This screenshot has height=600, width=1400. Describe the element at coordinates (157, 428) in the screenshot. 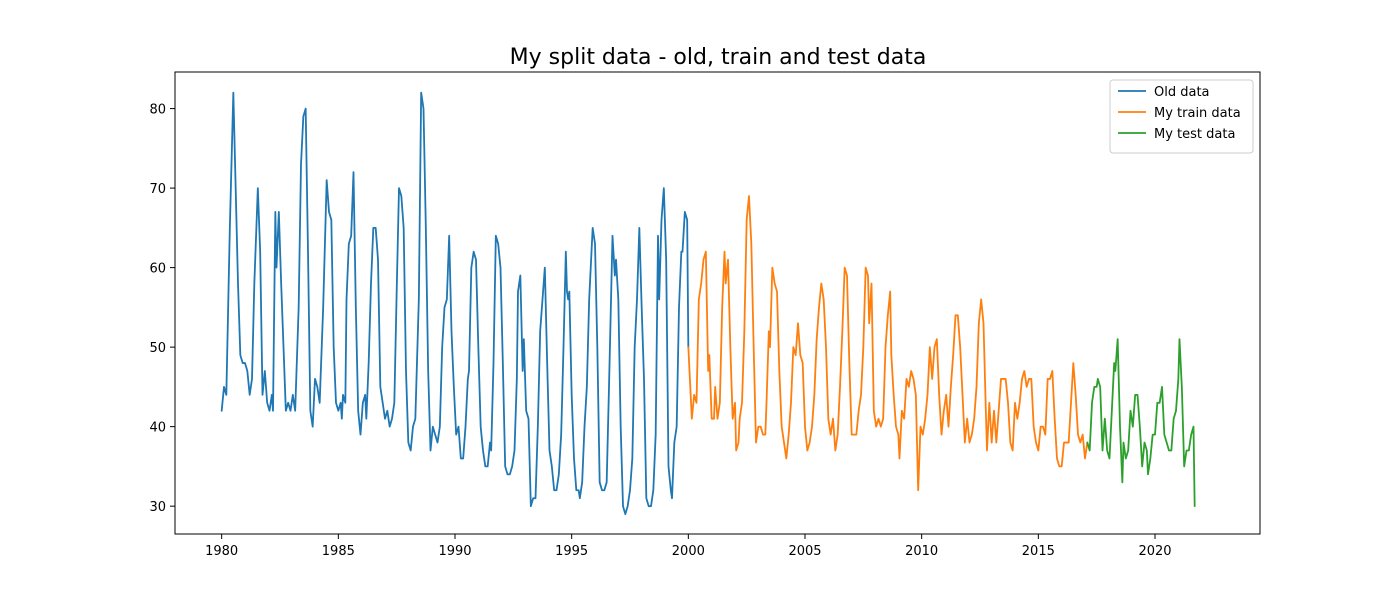

I see `y-tick-label: 40` at that location.